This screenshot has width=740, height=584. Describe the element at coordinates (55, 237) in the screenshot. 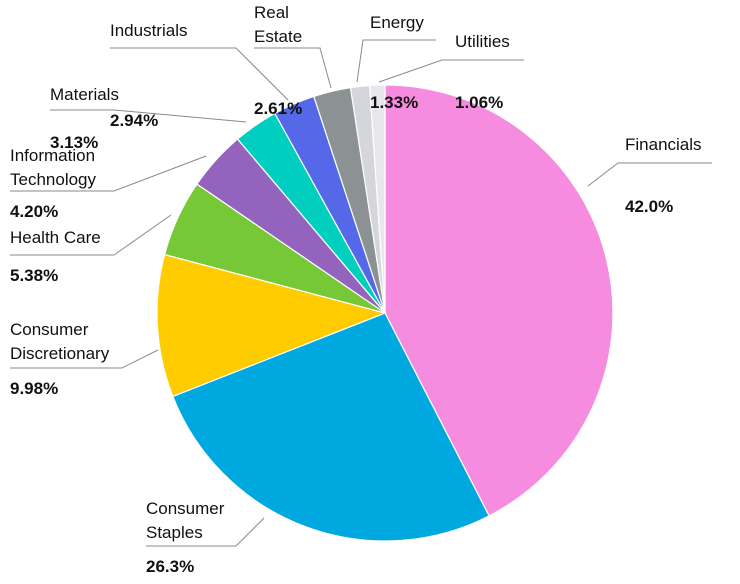

I see `label-health-care: Health Care` at that location.